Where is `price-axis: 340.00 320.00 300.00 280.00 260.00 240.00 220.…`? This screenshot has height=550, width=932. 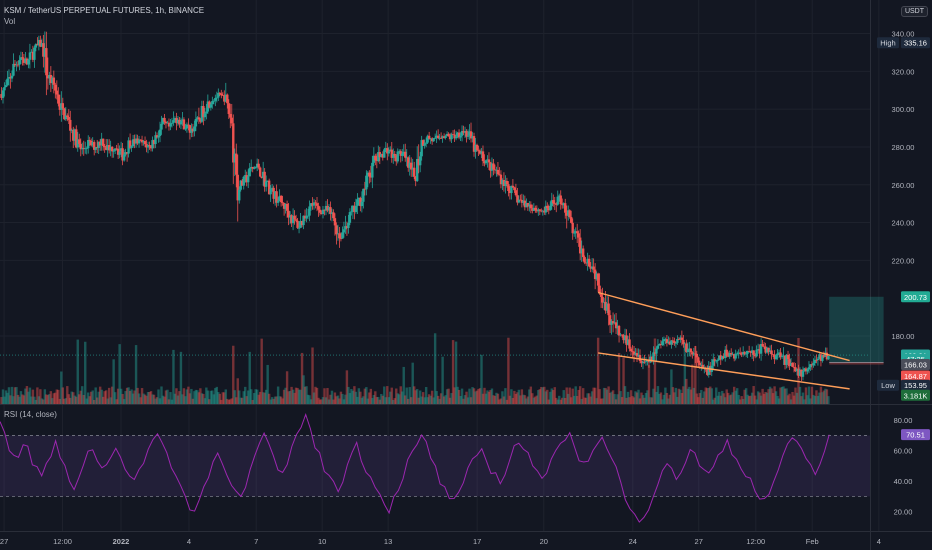 price-axis: 340.00 320.00 300.00 280.00 260.00 240.00 220.… is located at coordinates (903, 273).